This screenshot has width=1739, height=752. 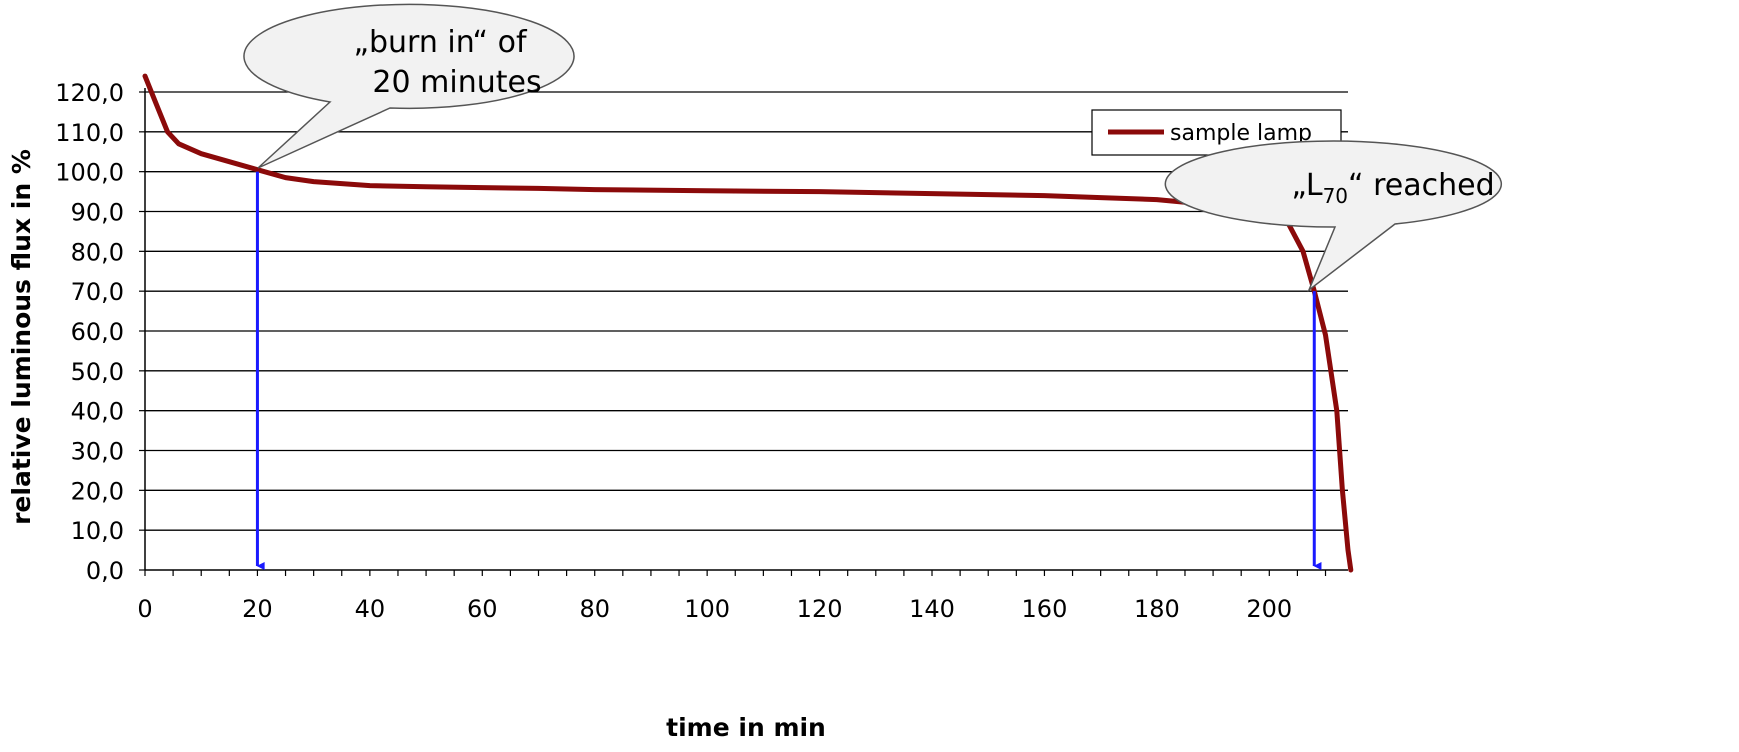 What do you see at coordinates (89, 173) in the screenshot?
I see `y-tick-label: 100,0` at bounding box center [89, 173].